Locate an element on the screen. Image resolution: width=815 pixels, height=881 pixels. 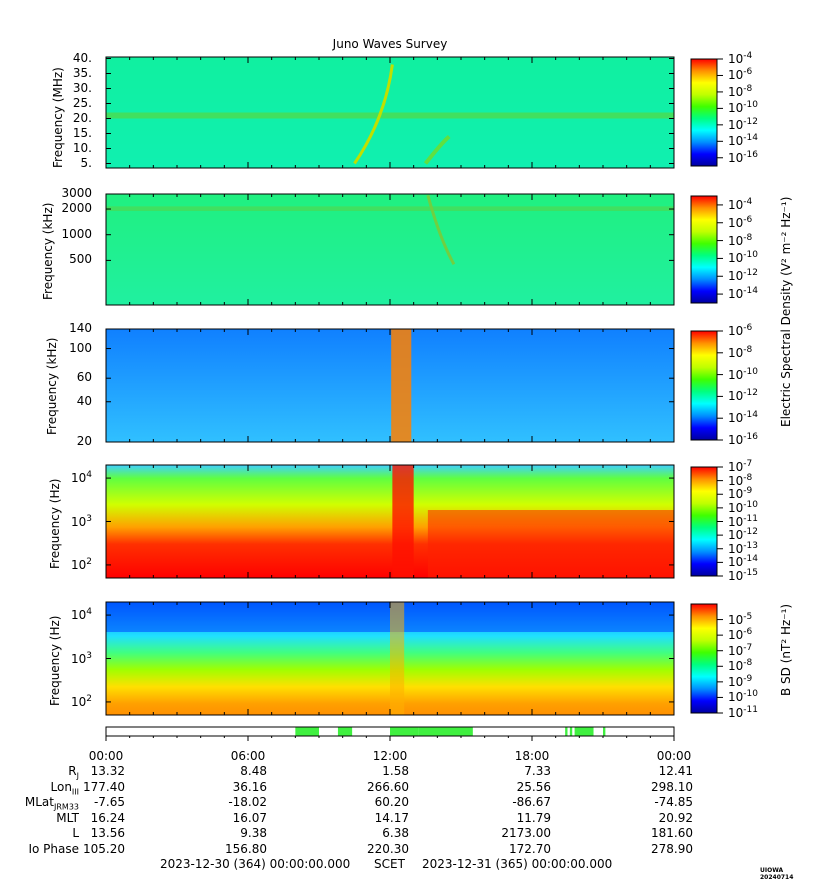
ephemeris-value: 13.56 is located at coordinates (107, 833).